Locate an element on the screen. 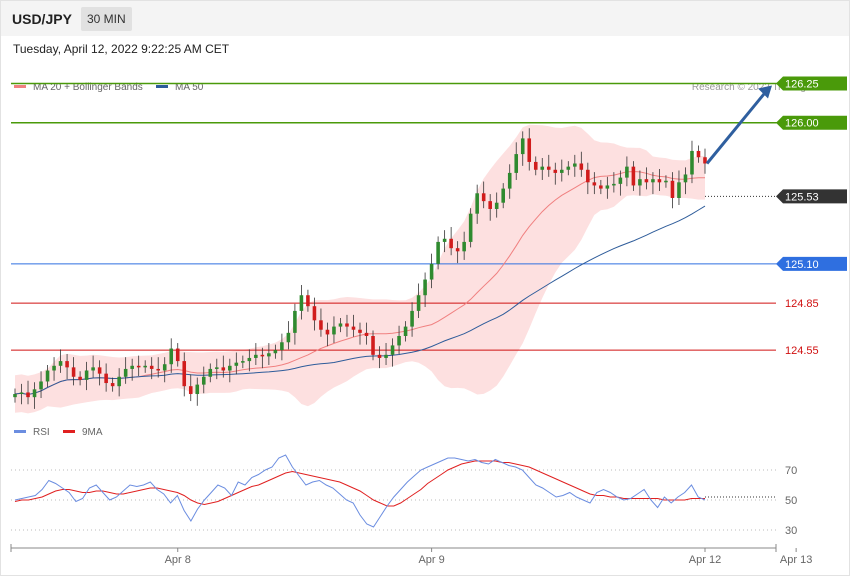  x-tick-label: Apr 13 is located at coordinates (796, 560).